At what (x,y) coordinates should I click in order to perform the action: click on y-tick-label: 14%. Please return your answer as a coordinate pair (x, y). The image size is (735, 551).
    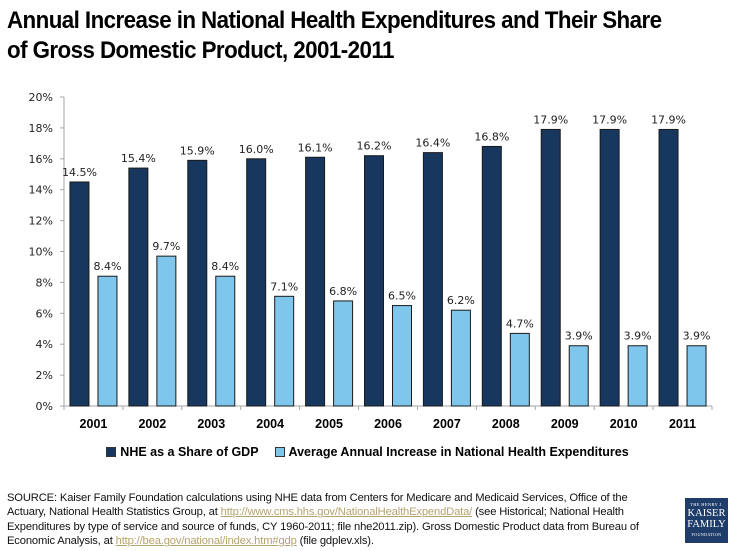
    Looking at the image, I should click on (41, 190).